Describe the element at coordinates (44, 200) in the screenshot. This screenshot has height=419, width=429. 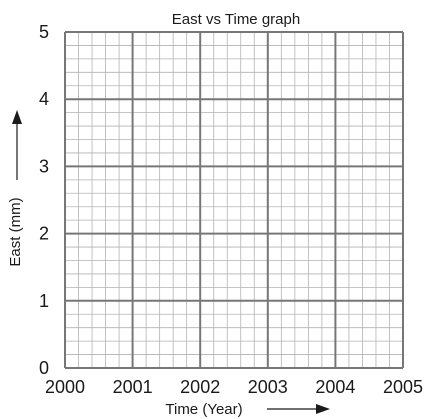
I see `y-tick-labels: 0 1 2 3 4 5` at that location.